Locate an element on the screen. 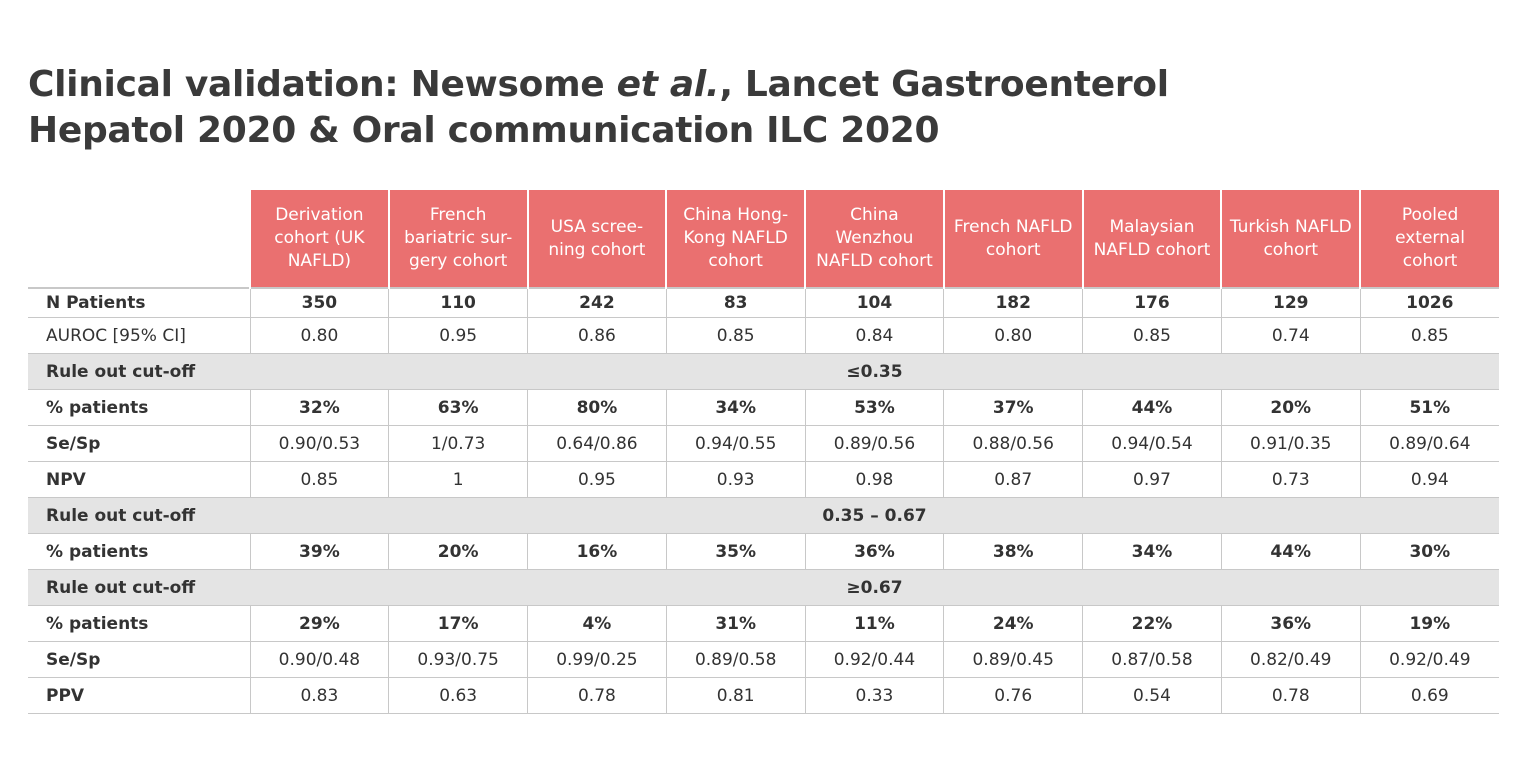 The height and width of the screenshot is (768, 1536). table-cell: 63% is located at coordinates (458, 407).